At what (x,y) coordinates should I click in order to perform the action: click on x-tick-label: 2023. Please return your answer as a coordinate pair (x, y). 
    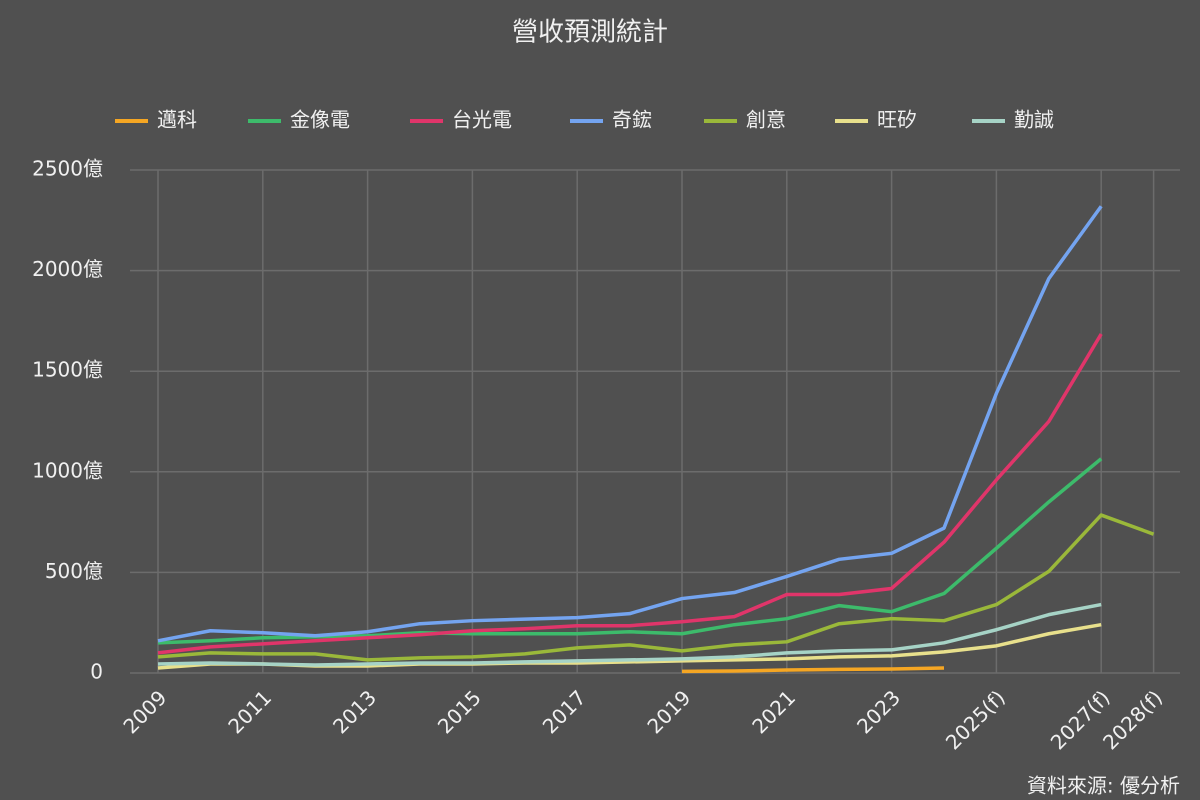
    Looking at the image, I should click on (878, 711).